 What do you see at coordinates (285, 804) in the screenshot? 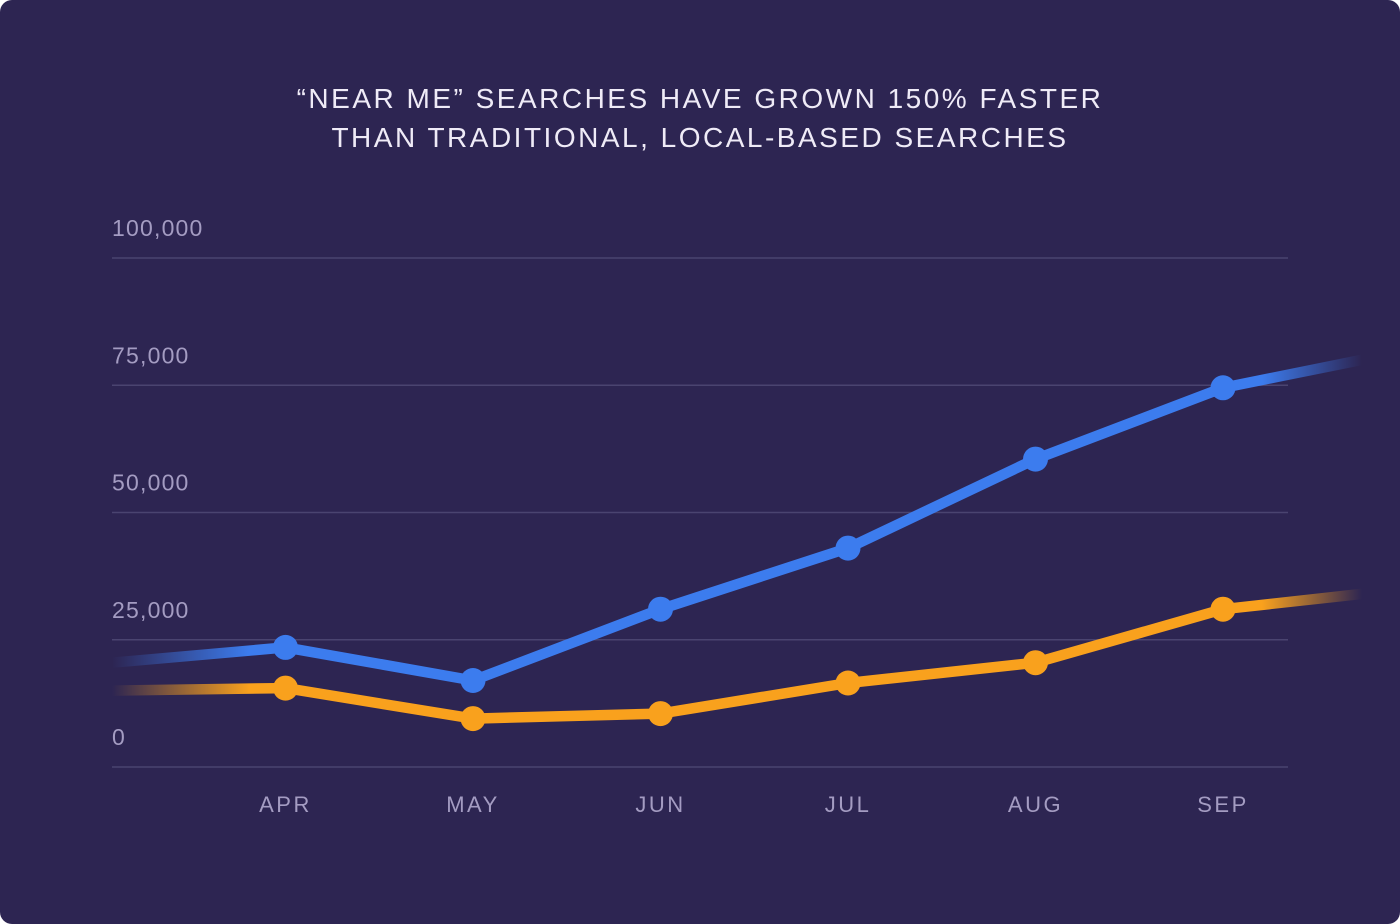
I see `x-axis-label-apr: APR` at bounding box center [285, 804].